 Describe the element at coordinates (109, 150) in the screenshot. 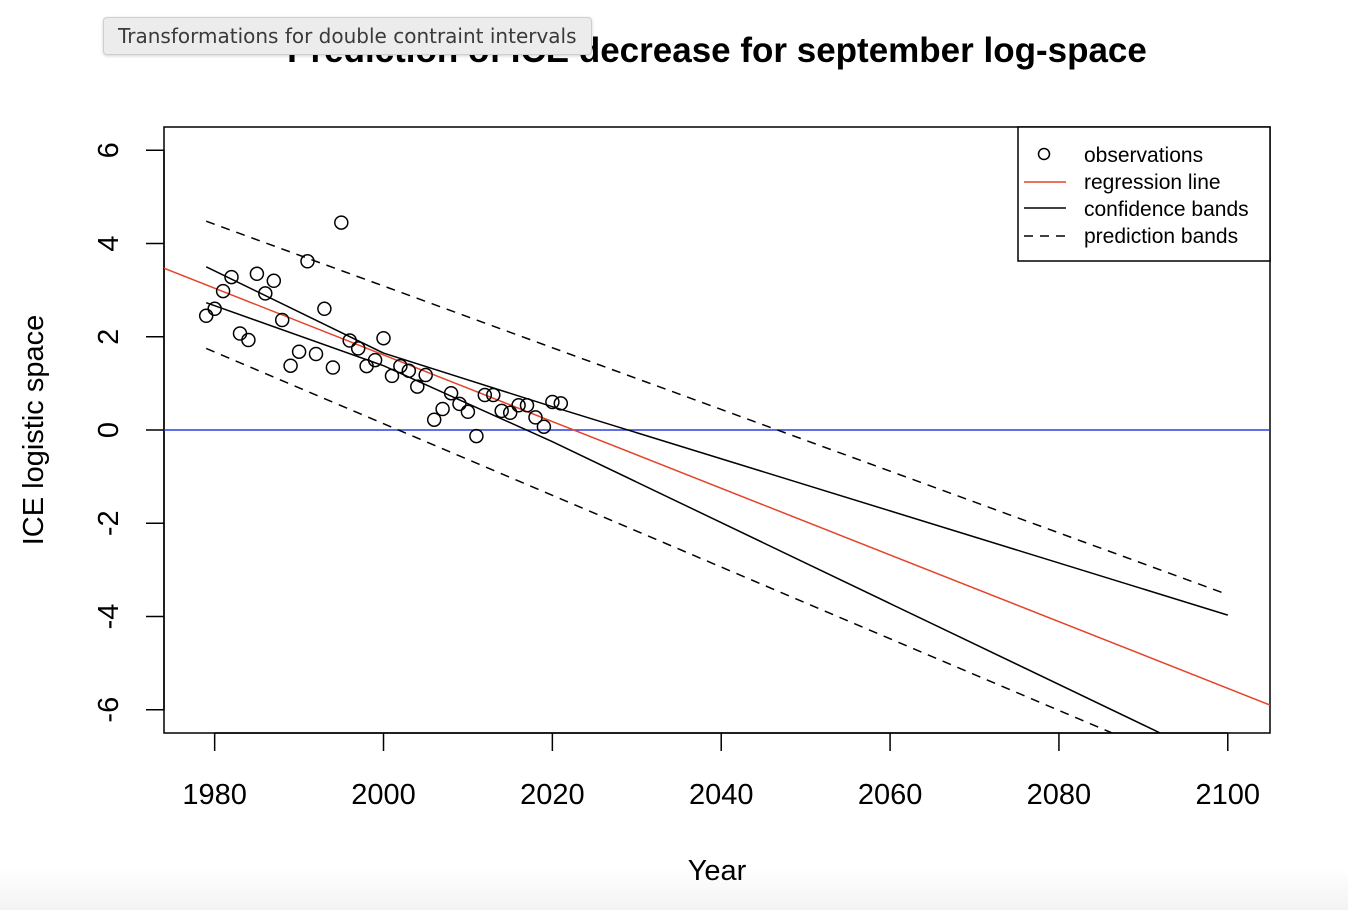

I see `y-tick-label: 6` at that location.